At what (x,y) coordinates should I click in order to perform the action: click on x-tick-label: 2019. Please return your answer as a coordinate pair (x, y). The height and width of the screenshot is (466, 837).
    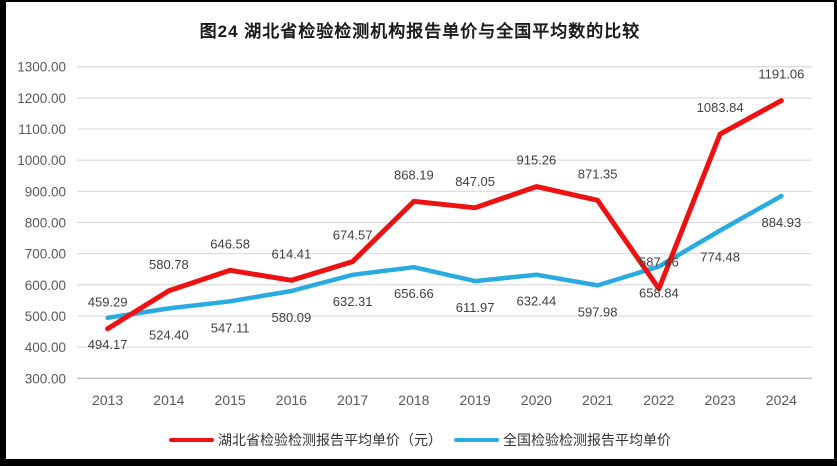
    Looking at the image, I should click on (475, 400).